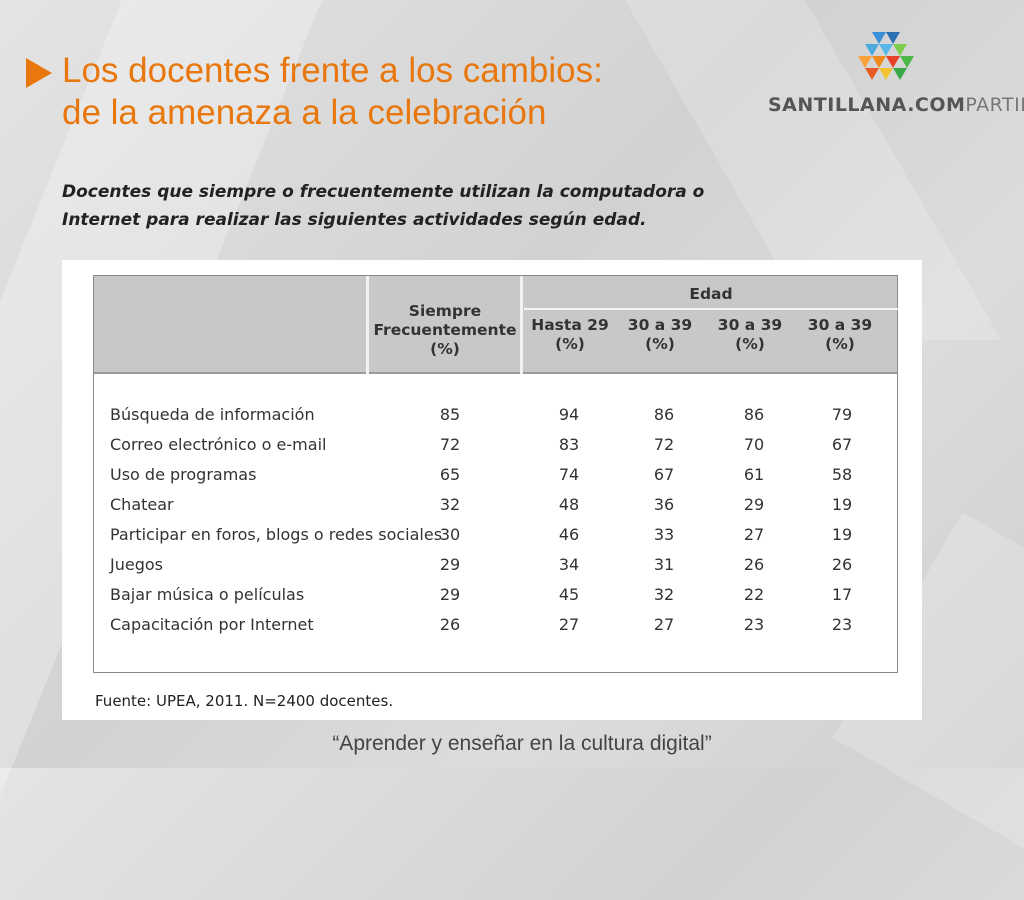  What do you see at coordinates (569, 444) in the screenshot?
I see `value-hasta-29: 83` at bounding box center [569, 444].